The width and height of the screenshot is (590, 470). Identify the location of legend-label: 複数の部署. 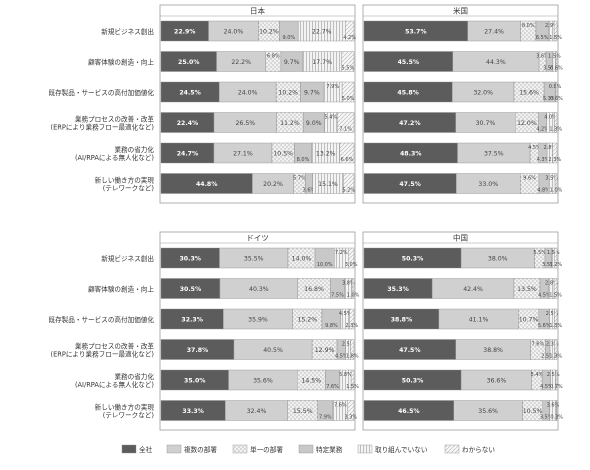
(200, 449).